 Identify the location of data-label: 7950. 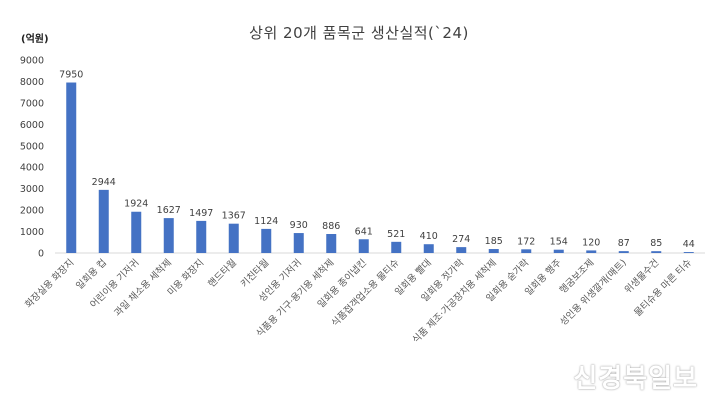
(71, 75).